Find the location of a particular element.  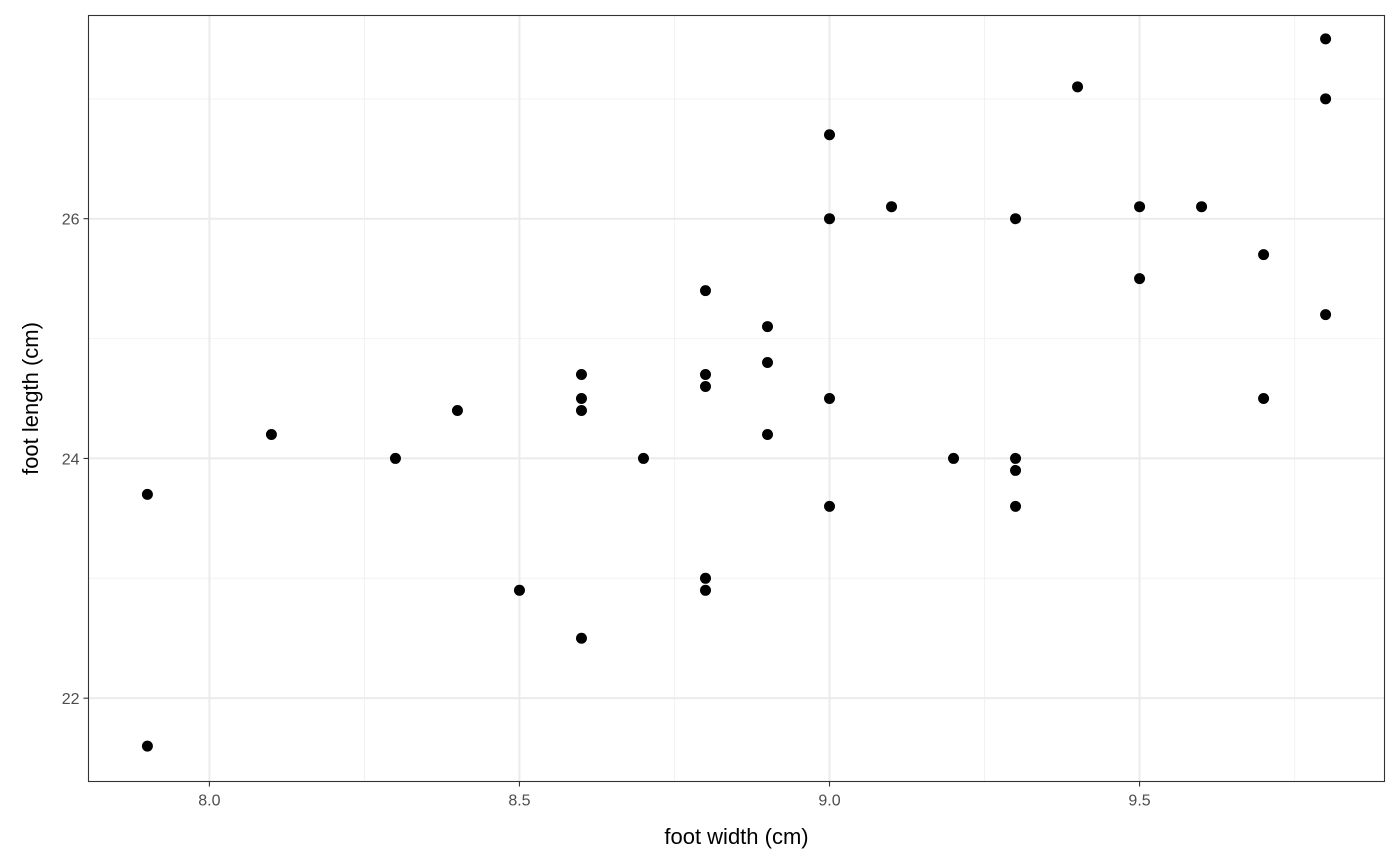

y-tick-label: 22 is located at coordinates (71, 699).